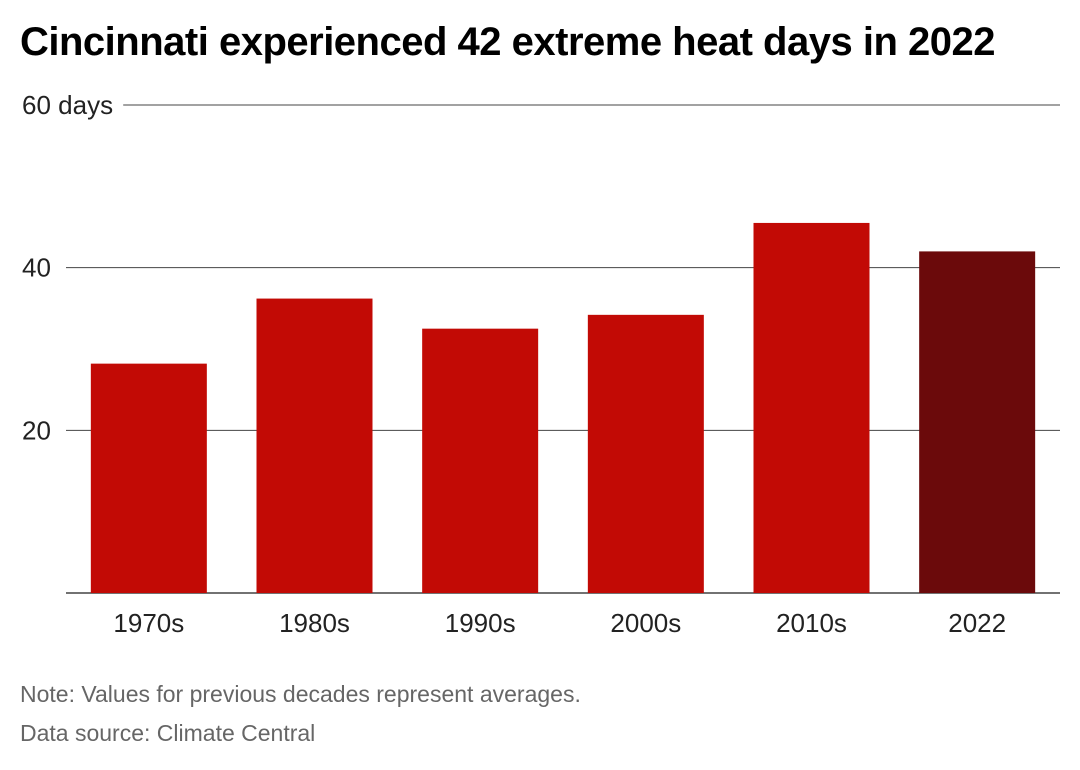 The height and width of the screenshot is (770, 1080). I want to click on bar-1990s, so click(480, 460).